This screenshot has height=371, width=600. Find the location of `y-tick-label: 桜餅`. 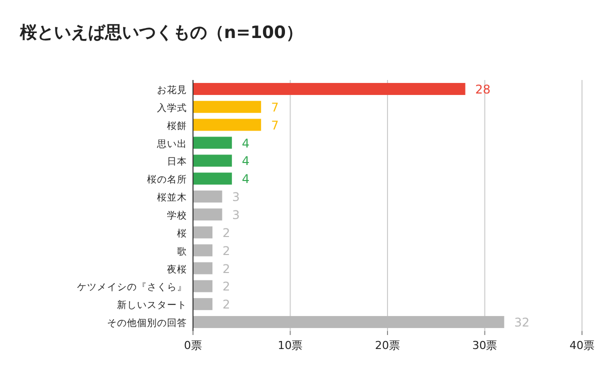

y-tick-label: 桜餅 is located at coordinates (177, 126).